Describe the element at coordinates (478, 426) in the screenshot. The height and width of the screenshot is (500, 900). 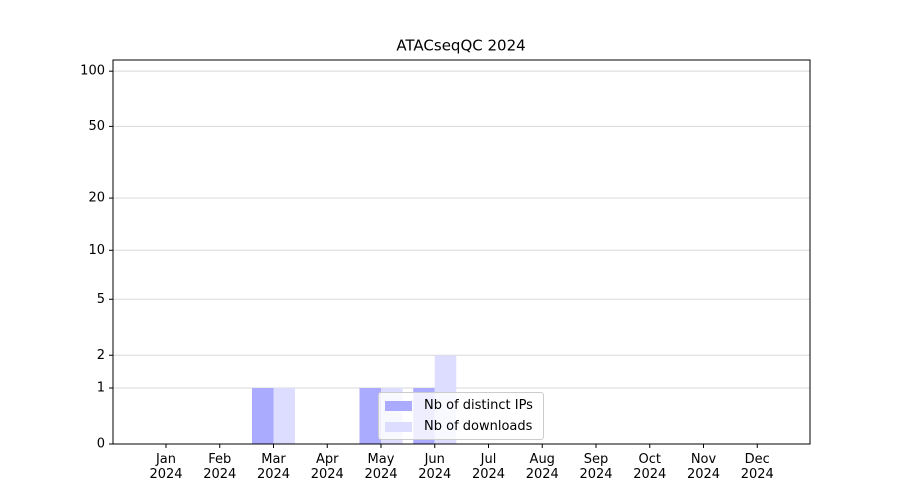
I see `legend-label: Nb of downloads` at that location.